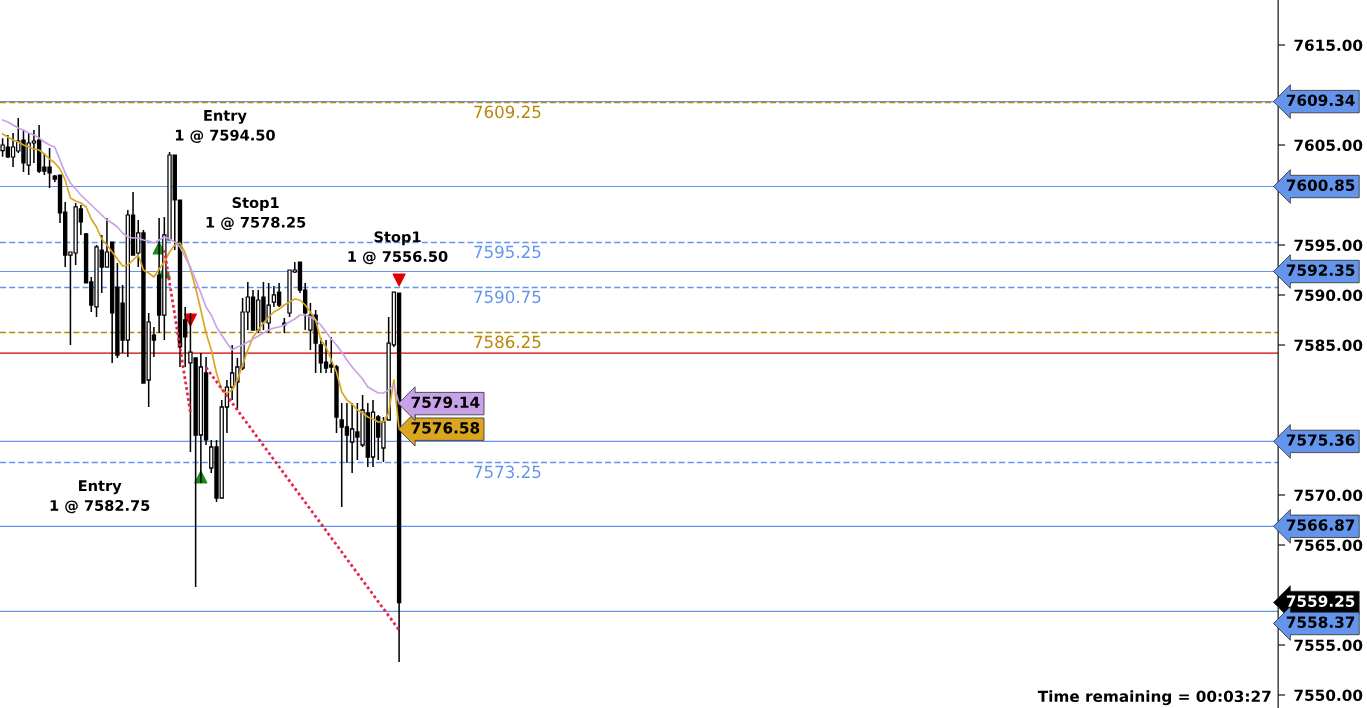 This screenshot has height=708, width=1367. I want to click on annotation: Stop1 1 @ 7578.25, so click(256, 214).